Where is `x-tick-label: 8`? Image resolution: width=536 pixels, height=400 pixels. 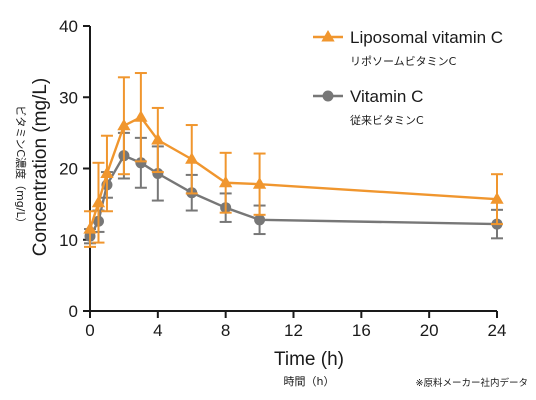
x-tick-label: 8 is located at coordinates (225, 330).